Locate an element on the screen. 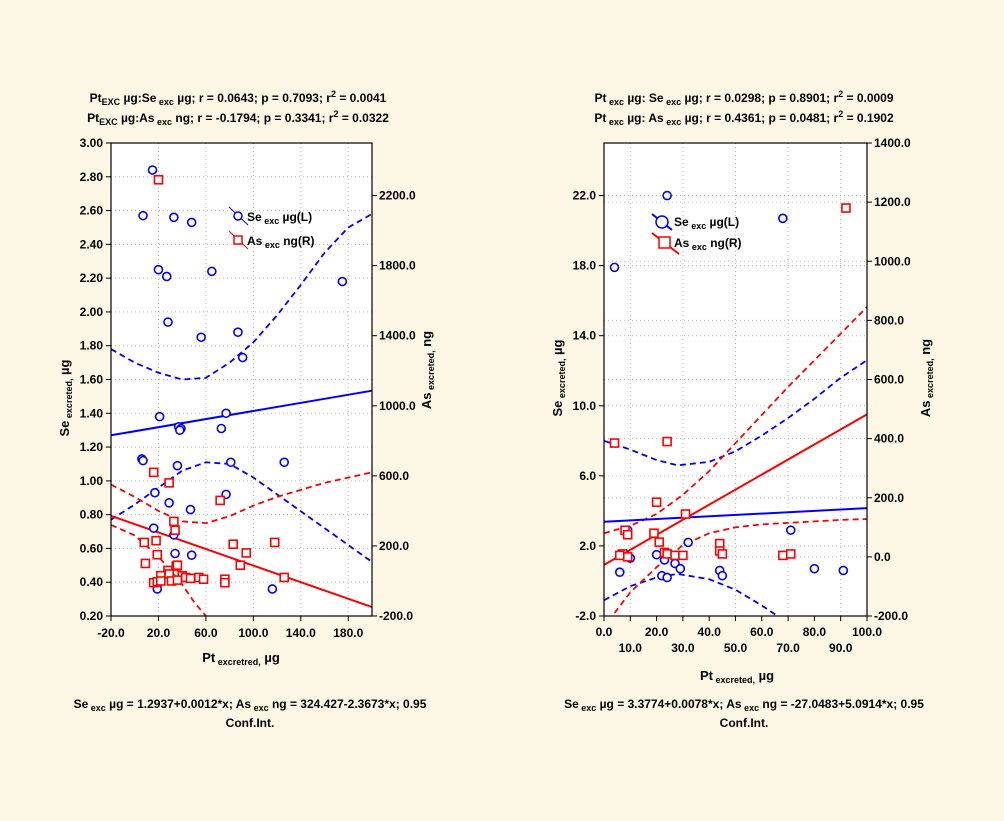 This screenshot has height=821, width=1004. tick-label-y-right: 1400.0 is located at coordinates (397, 336).